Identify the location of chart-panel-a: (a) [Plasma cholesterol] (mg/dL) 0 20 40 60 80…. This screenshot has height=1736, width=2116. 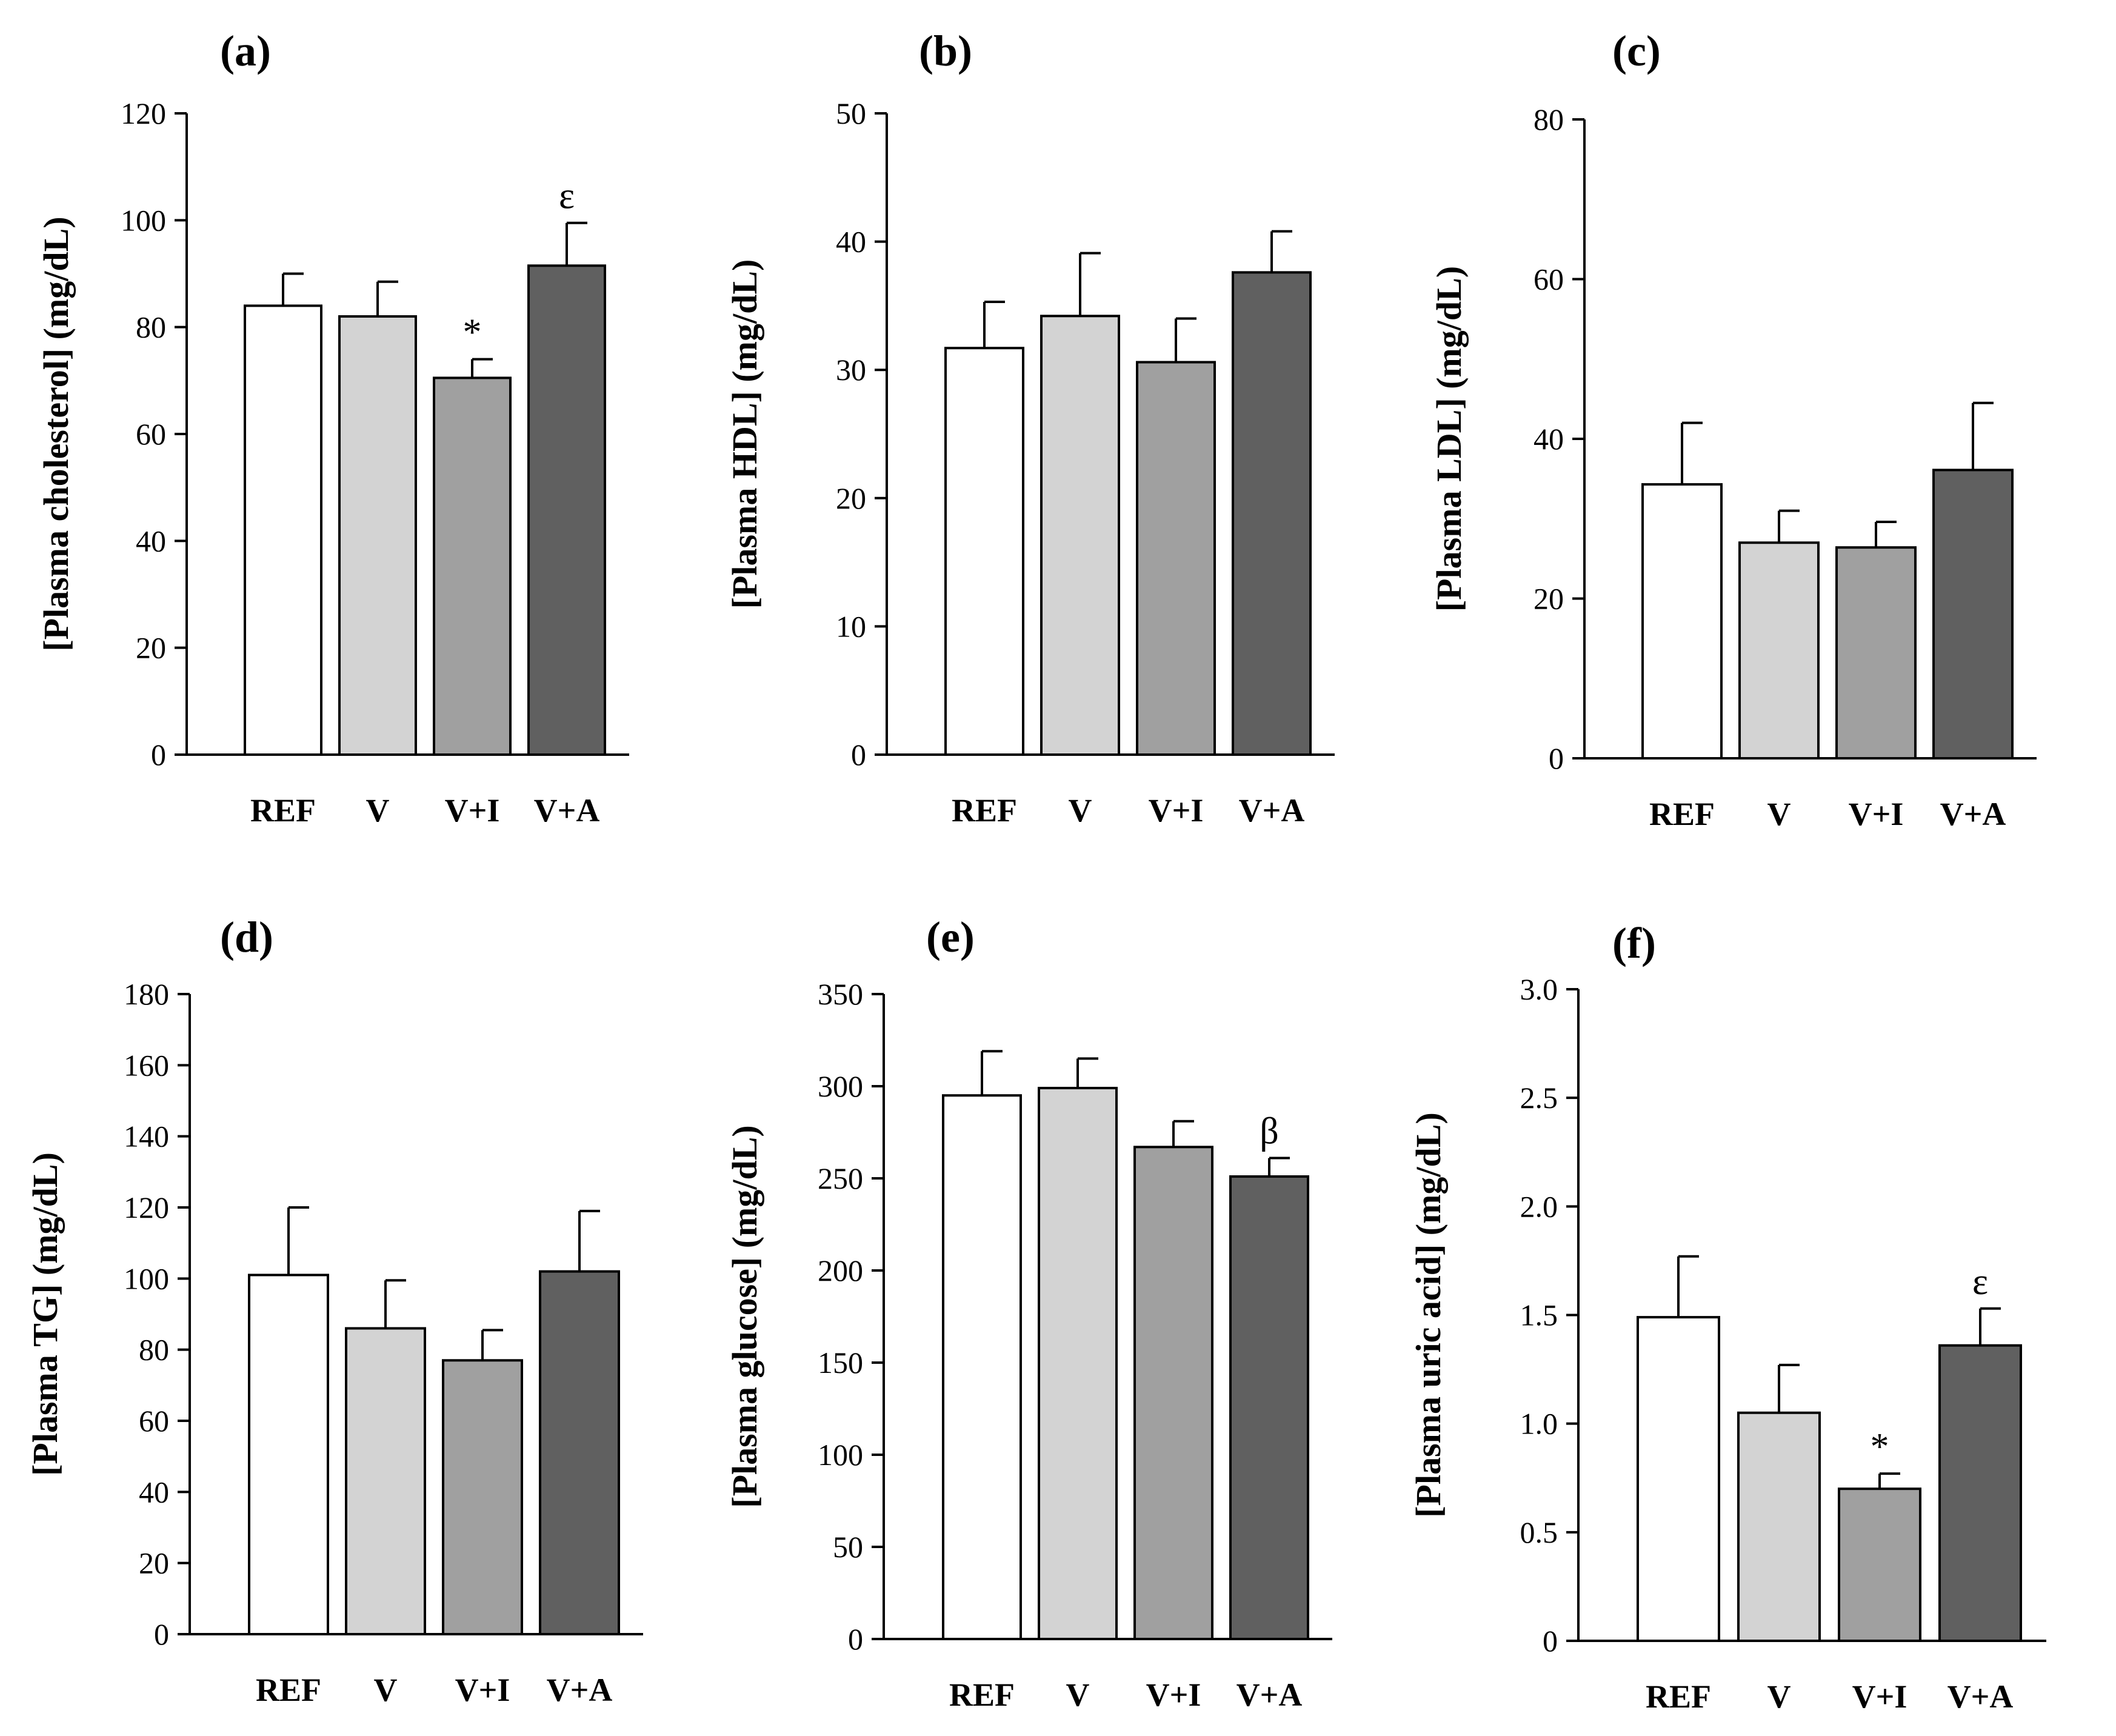
(333, 428).